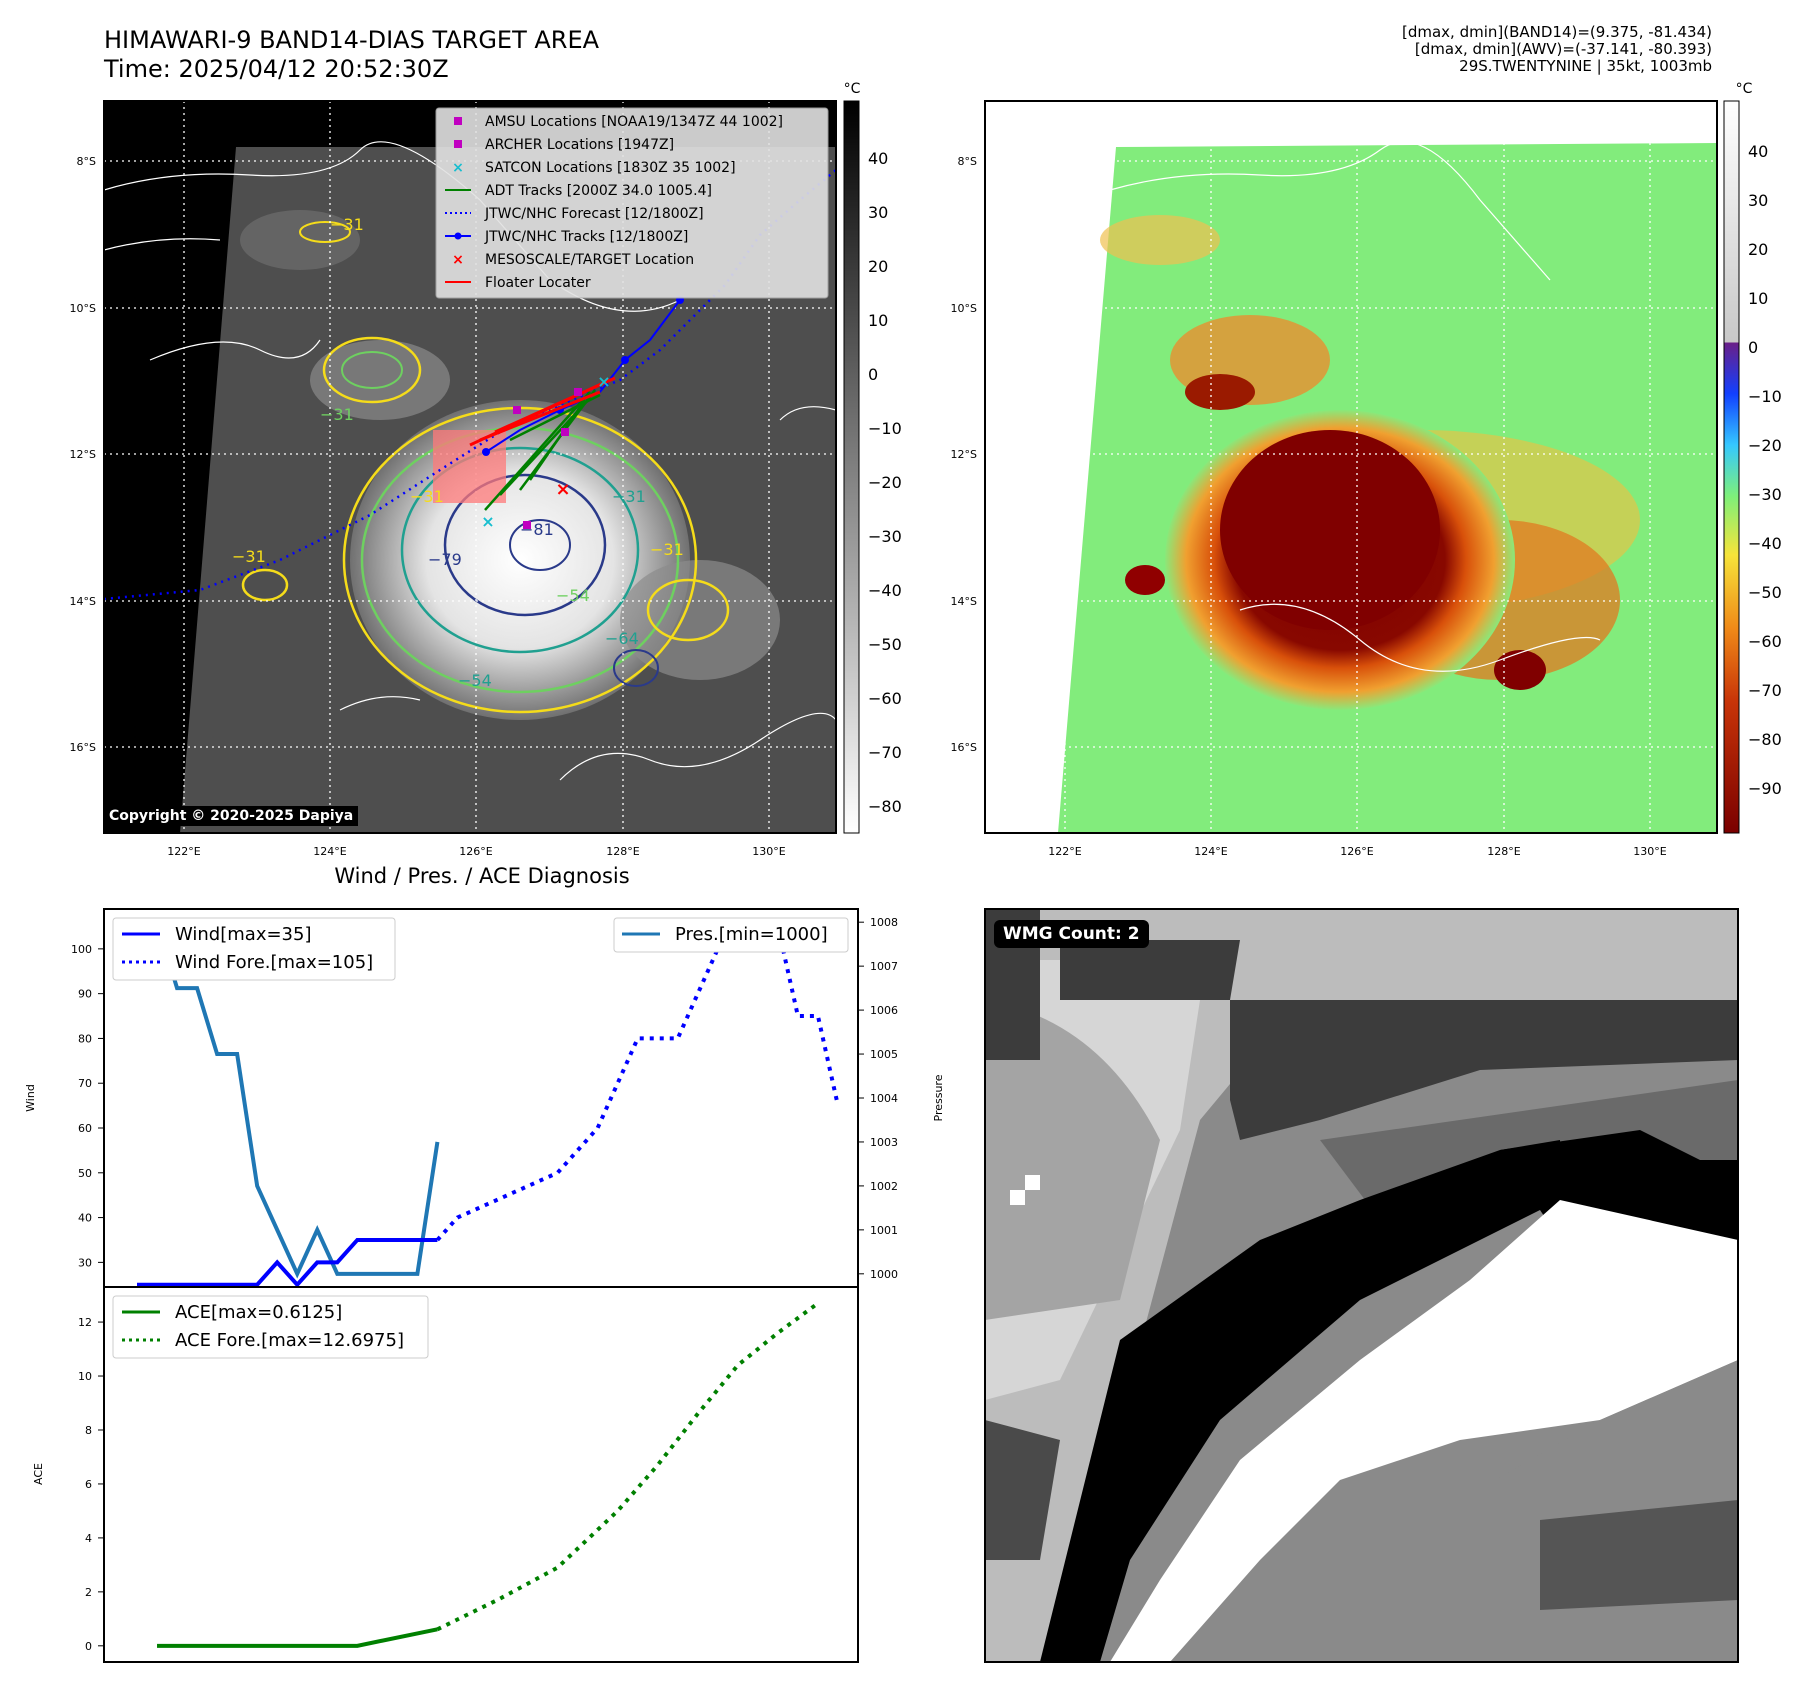 This screenshot has width=1797, height=1690. I want to click on info-line3: 29S.TWENTYNINE | 35kt, 1003mb, so click(1585, 66).